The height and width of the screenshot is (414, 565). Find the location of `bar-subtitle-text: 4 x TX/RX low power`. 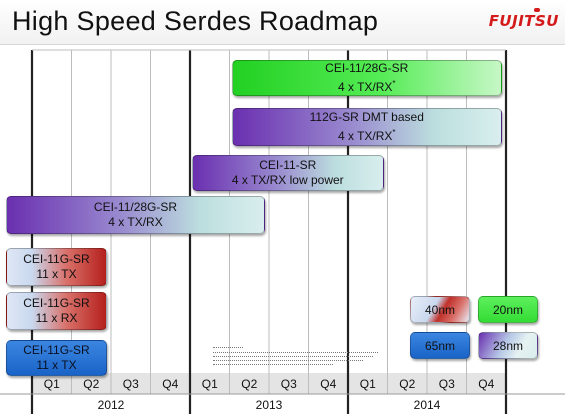

bar-subtitle-text: 4 x TX/RX low power is located at coordinates (287, 180).